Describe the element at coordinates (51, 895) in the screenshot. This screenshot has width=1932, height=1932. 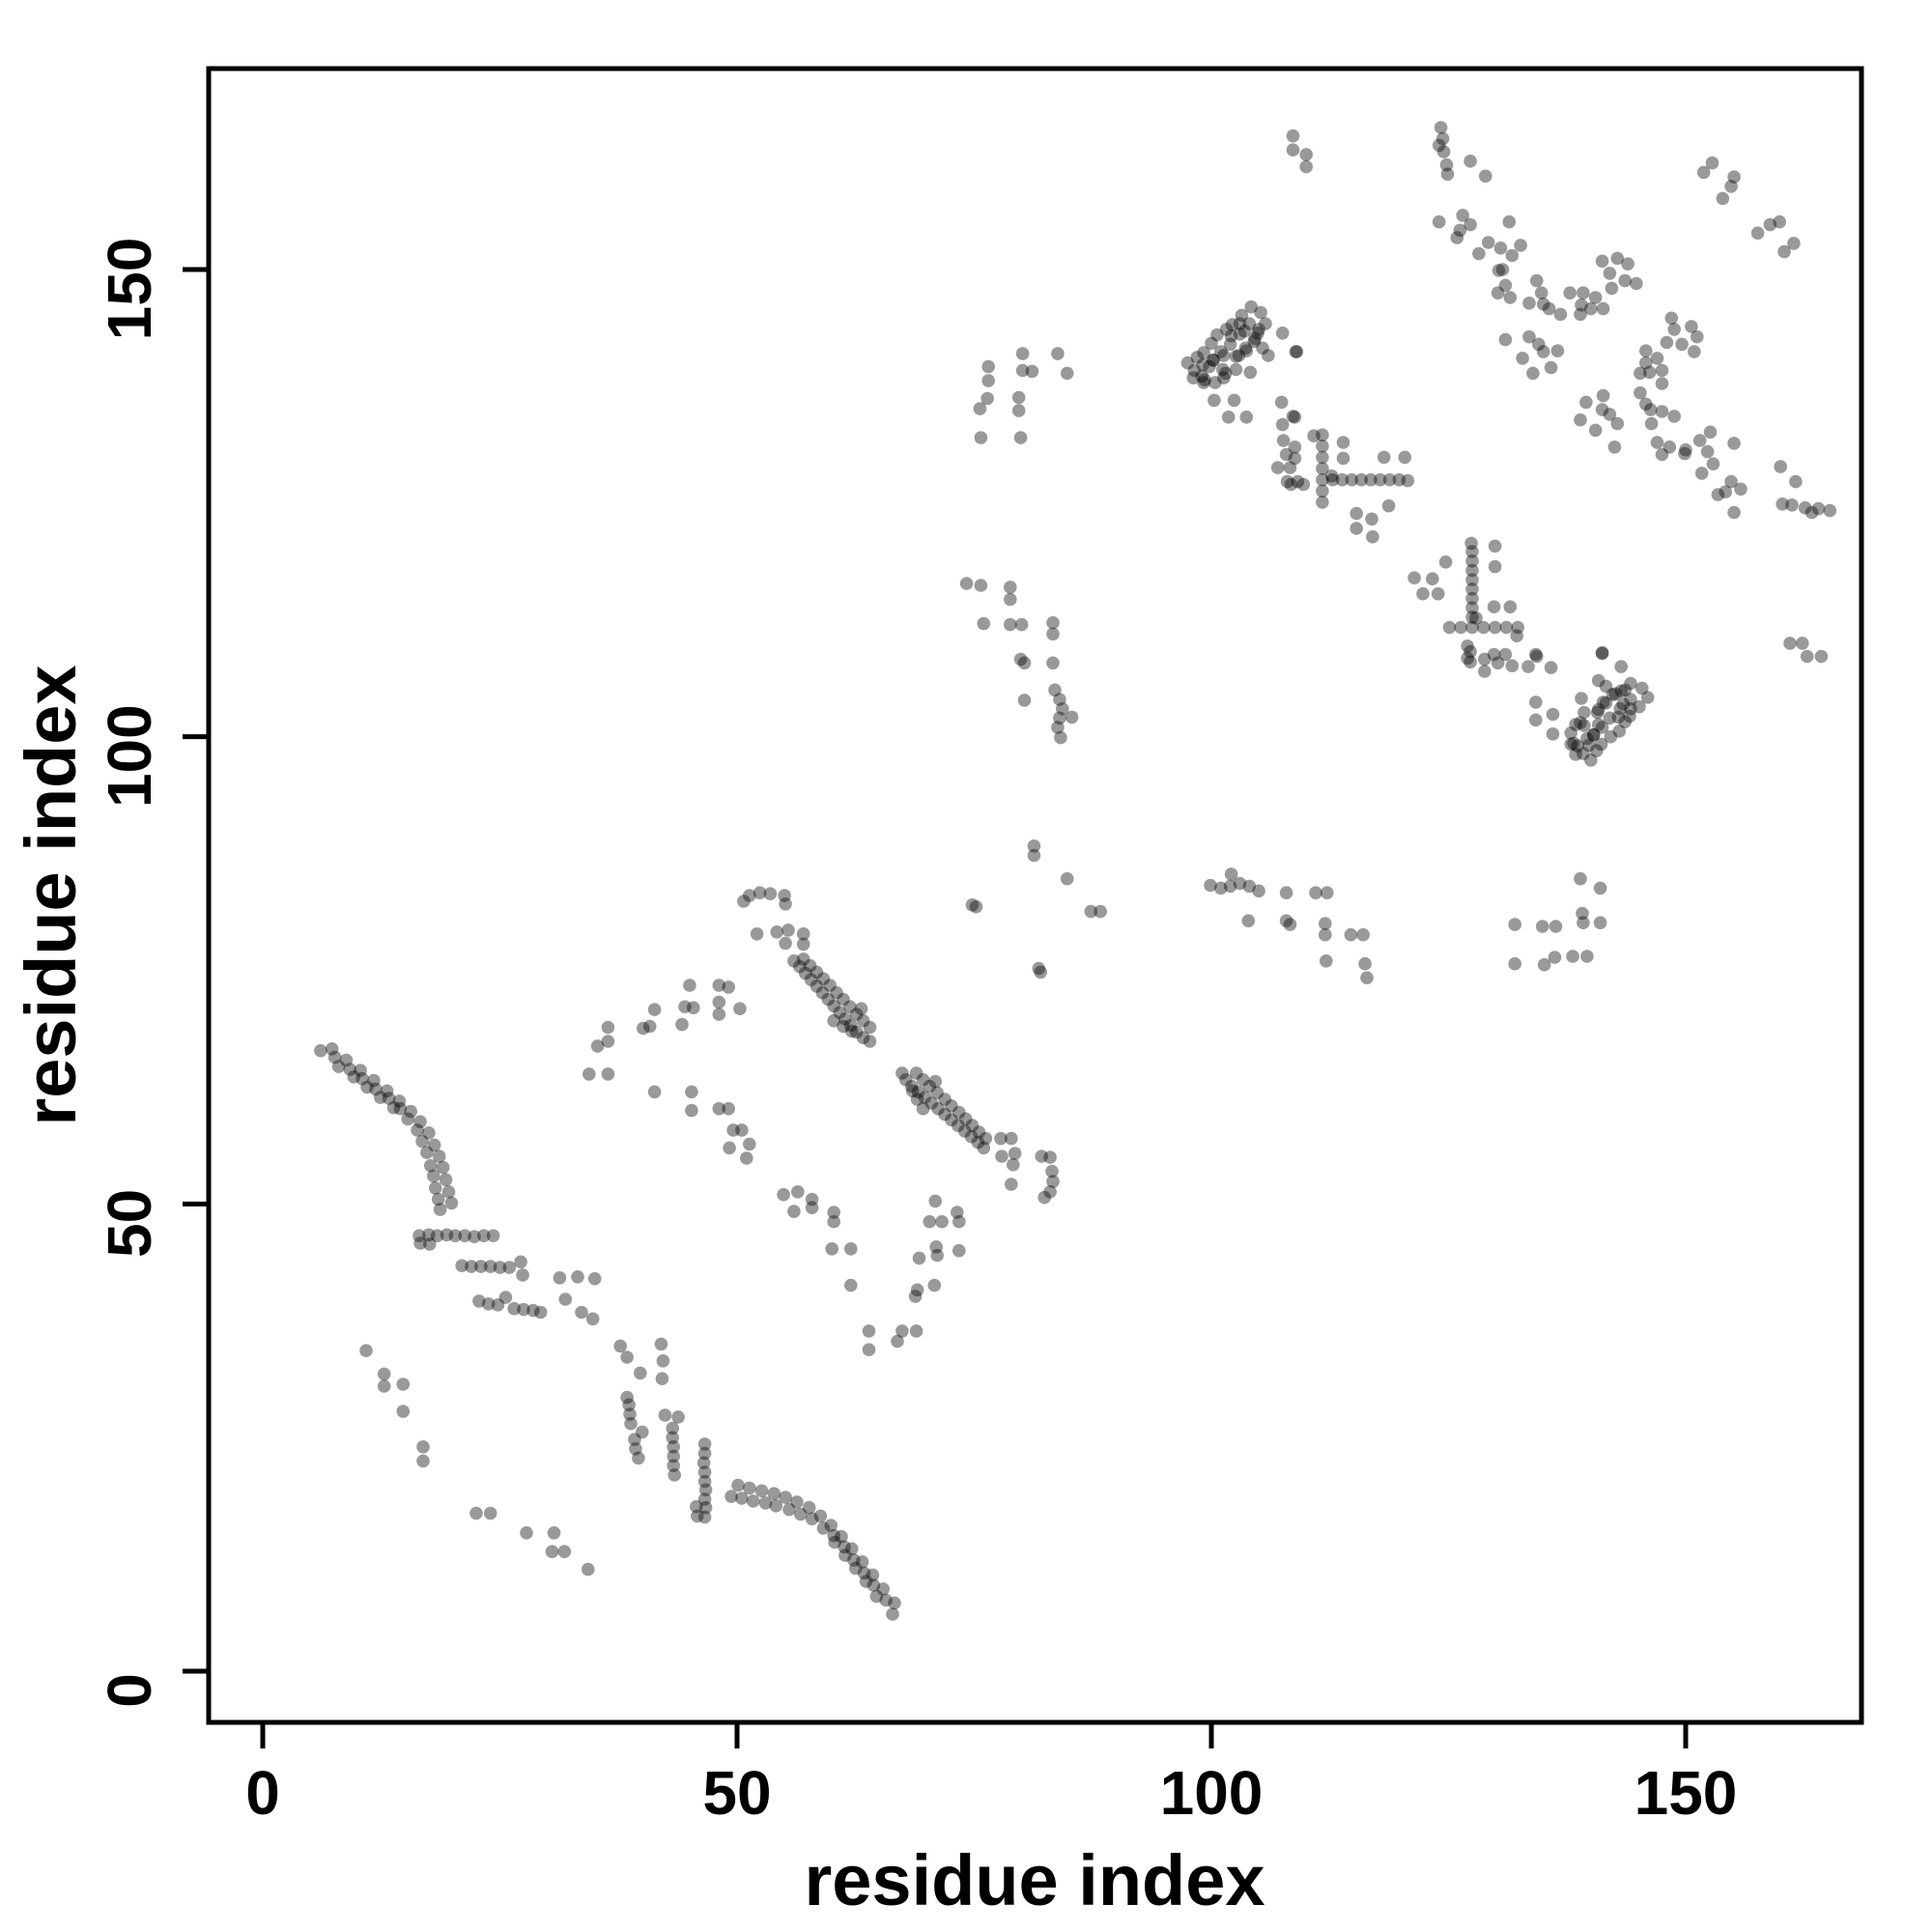
I see `y-axis-title: residue index` at that location.